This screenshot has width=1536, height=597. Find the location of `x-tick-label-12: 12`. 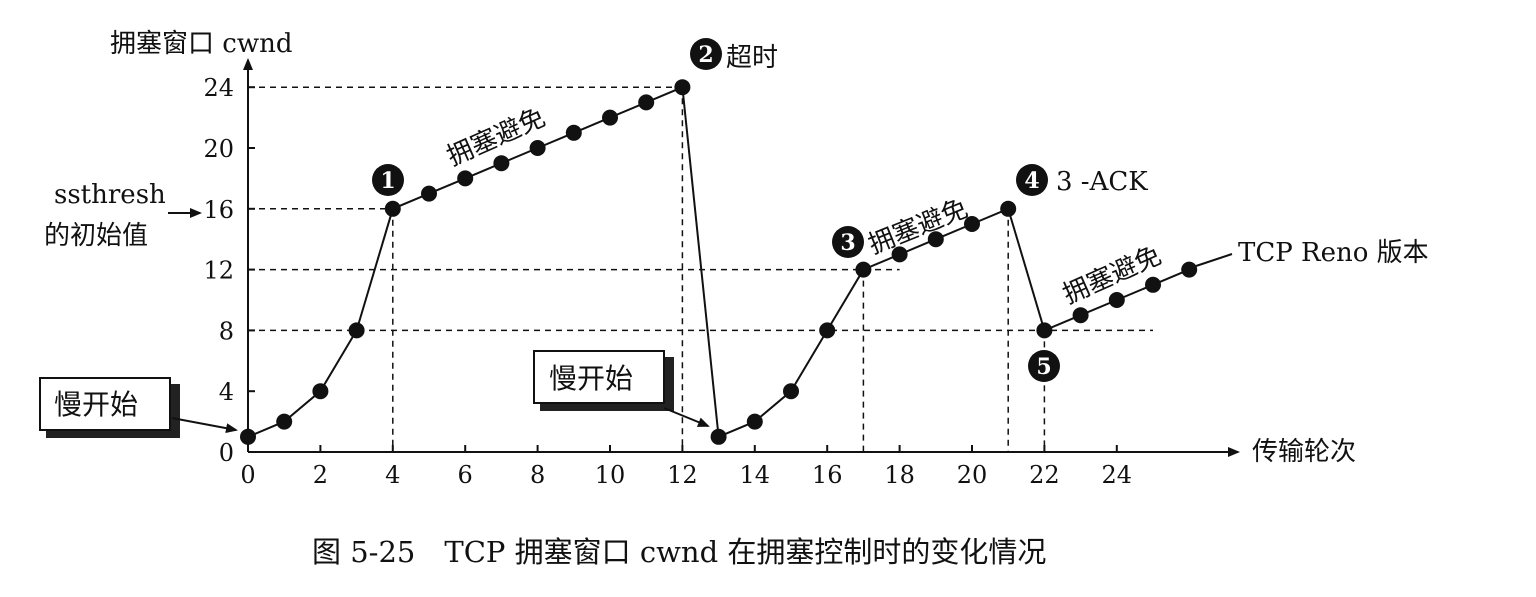

x-tick-label-12: 12 is located at coordinates (682, 475).